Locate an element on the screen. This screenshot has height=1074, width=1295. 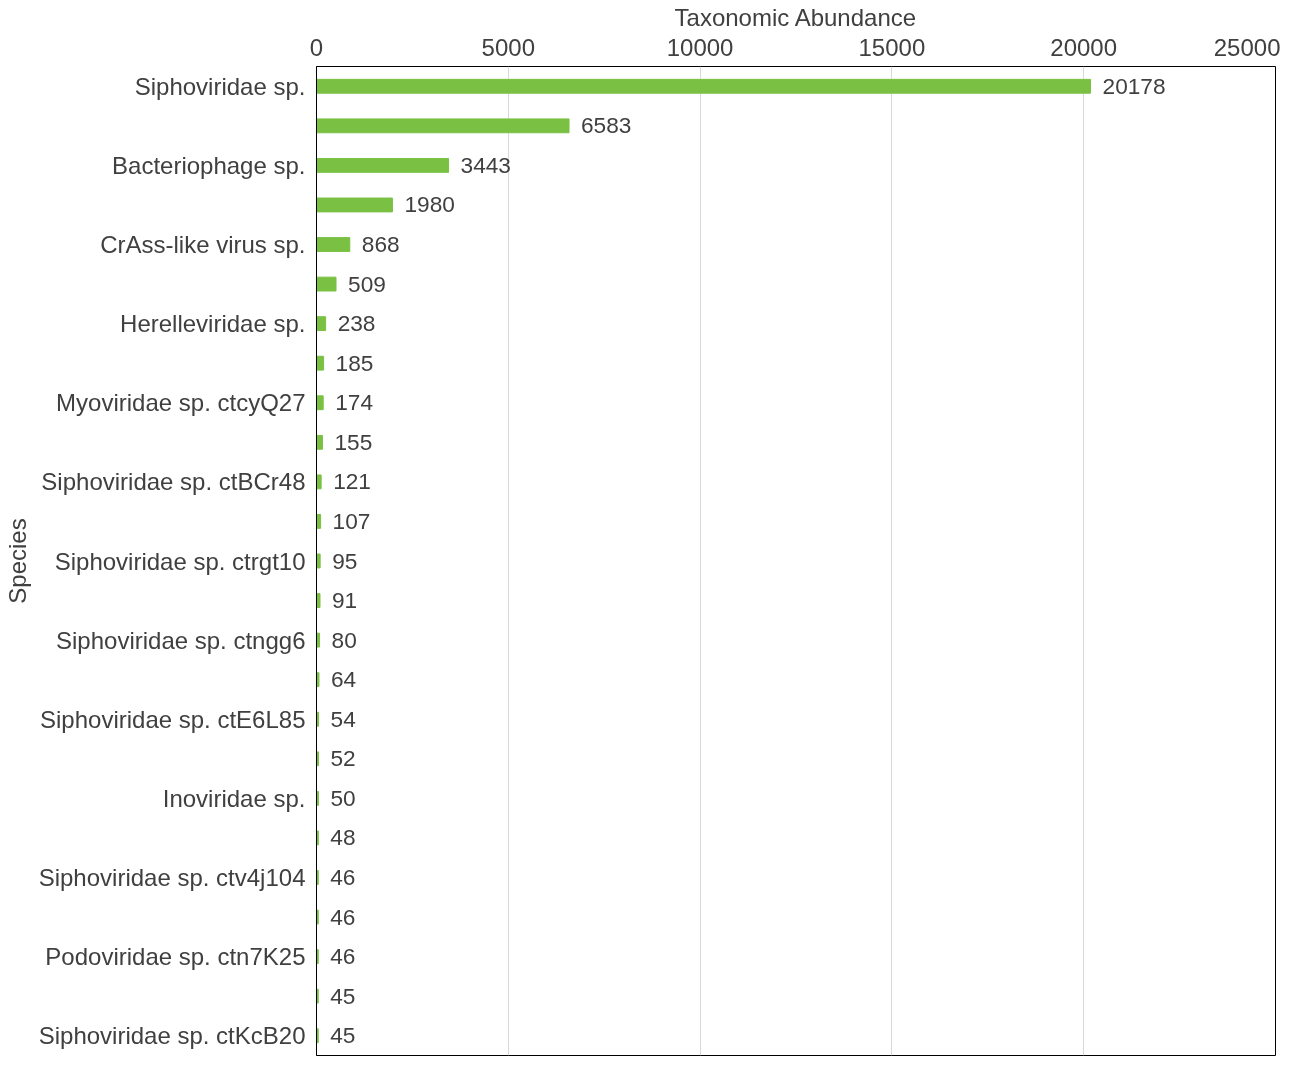
data-label: 185 is located at coordinates (354, 362).